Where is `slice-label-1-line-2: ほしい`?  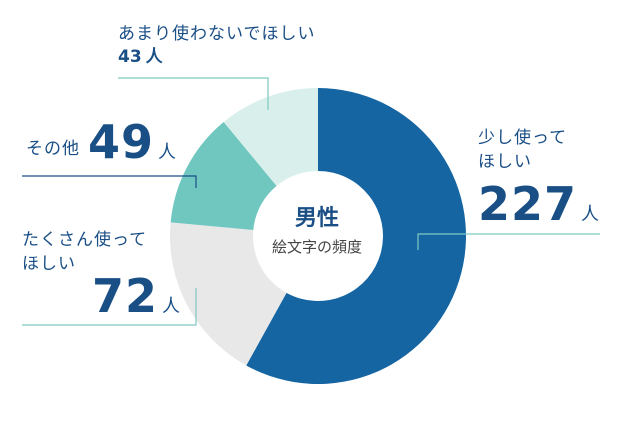 slice-label-1-line-2: ほしい is located at coordinates (49, 264).